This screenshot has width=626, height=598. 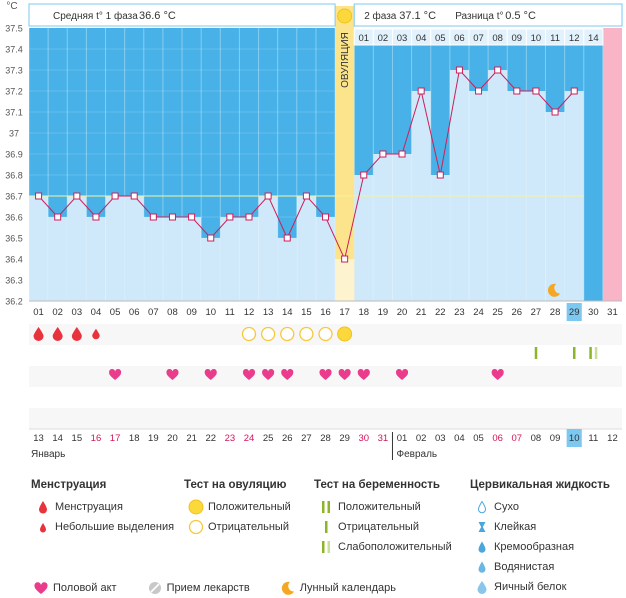 What do you see at coordinates (14, 218) in the screenshot?
I see `y-tick-label: 36.6` at bounding box center [14, 218].